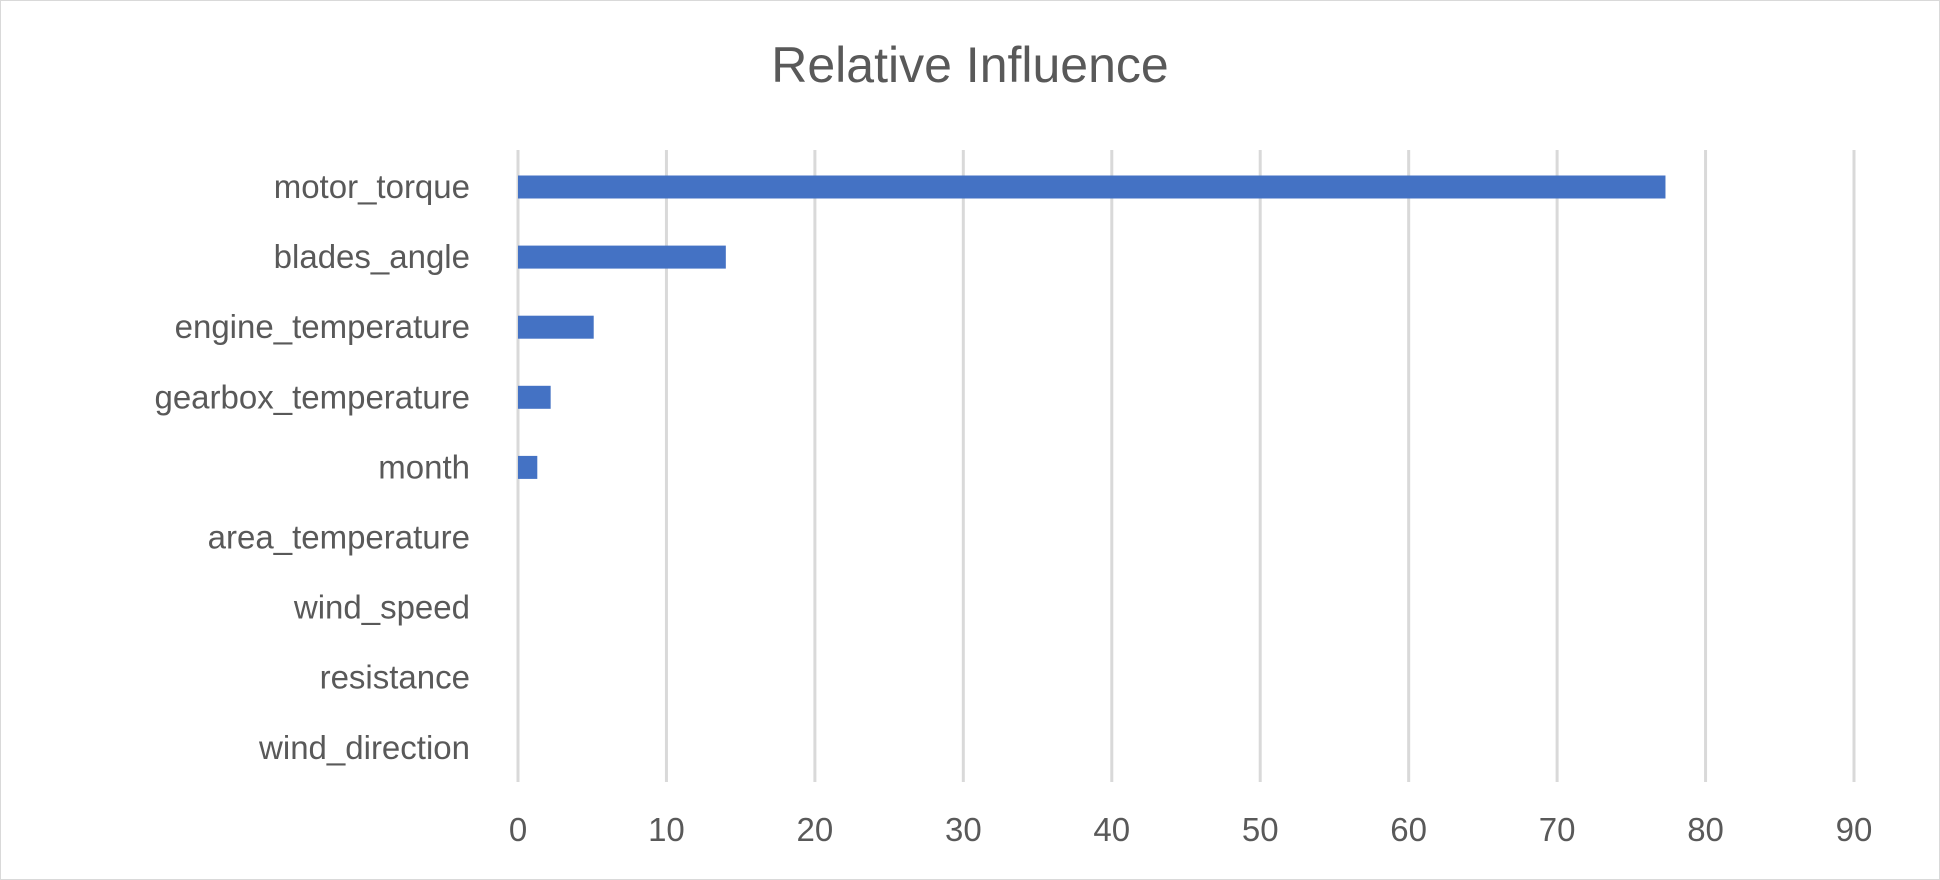  I want to click on x-tick-label: 40, so click(1111, 829).